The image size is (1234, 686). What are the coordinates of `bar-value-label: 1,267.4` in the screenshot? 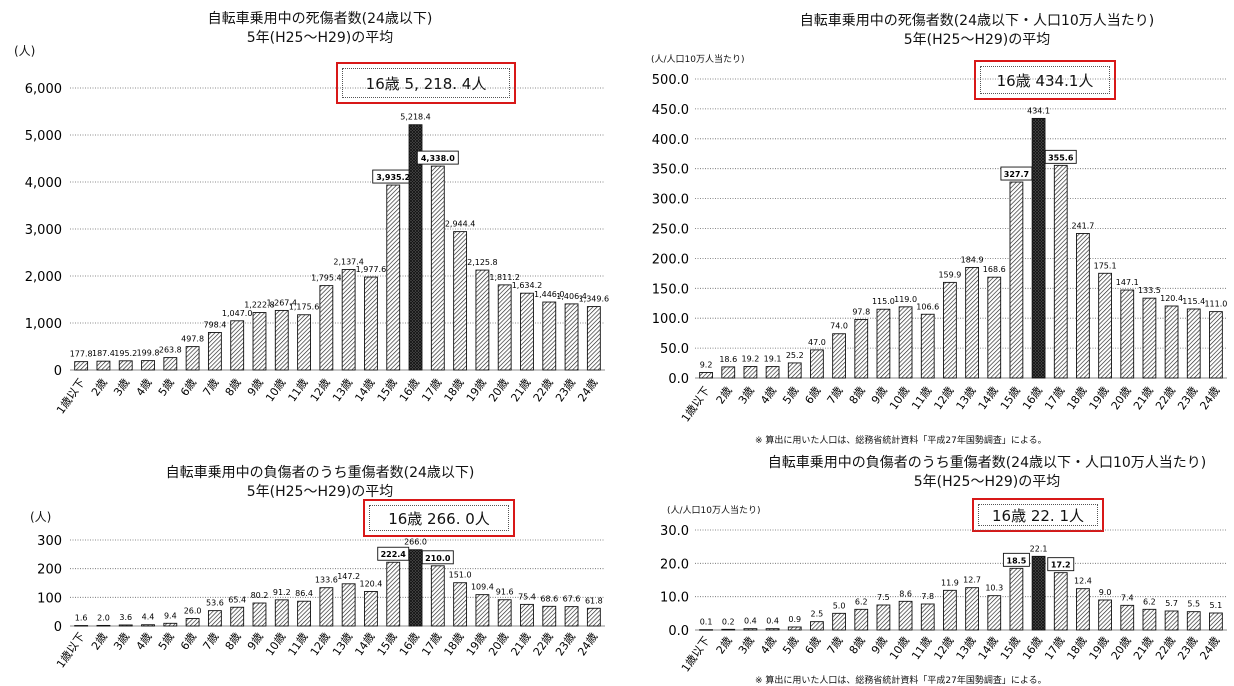 It's located at (281, 302).